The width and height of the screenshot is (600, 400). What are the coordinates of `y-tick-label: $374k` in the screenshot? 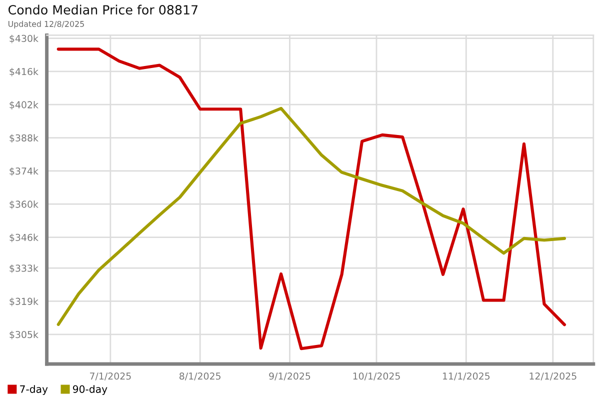 It's located at (24, 171).